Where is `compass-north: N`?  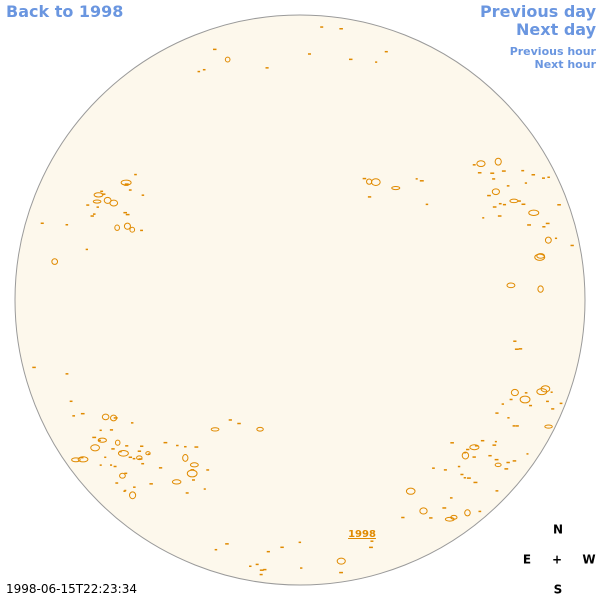
compass-north: N is located at coordinates (558, 530).